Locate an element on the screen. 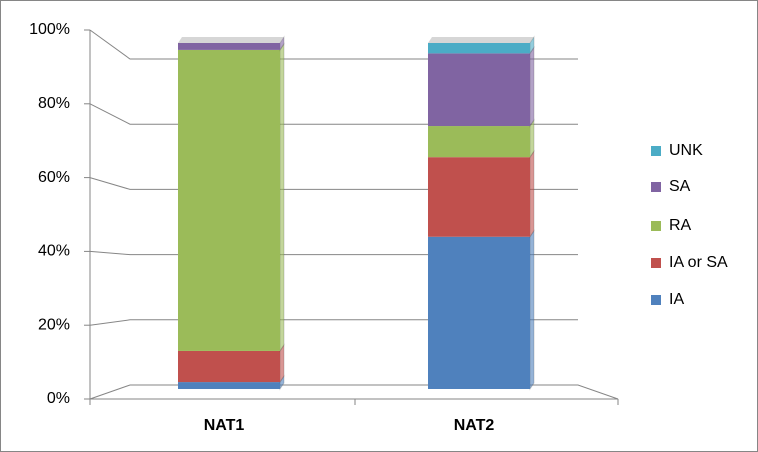 Image resolution: width=758 pixels, height=452 pixels. x-tick-label: NAT2 is located at coordinates (474, 425).